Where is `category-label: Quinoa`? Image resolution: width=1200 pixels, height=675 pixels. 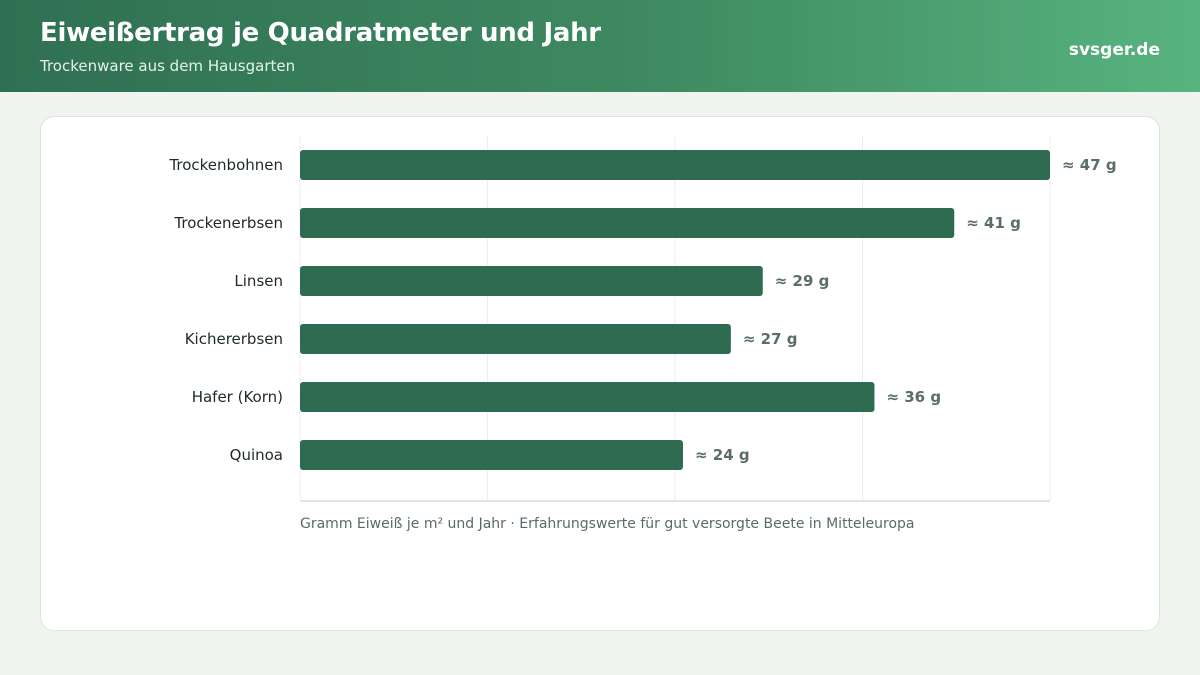
category-label: Quinoa is located at coordinates (256, 455).